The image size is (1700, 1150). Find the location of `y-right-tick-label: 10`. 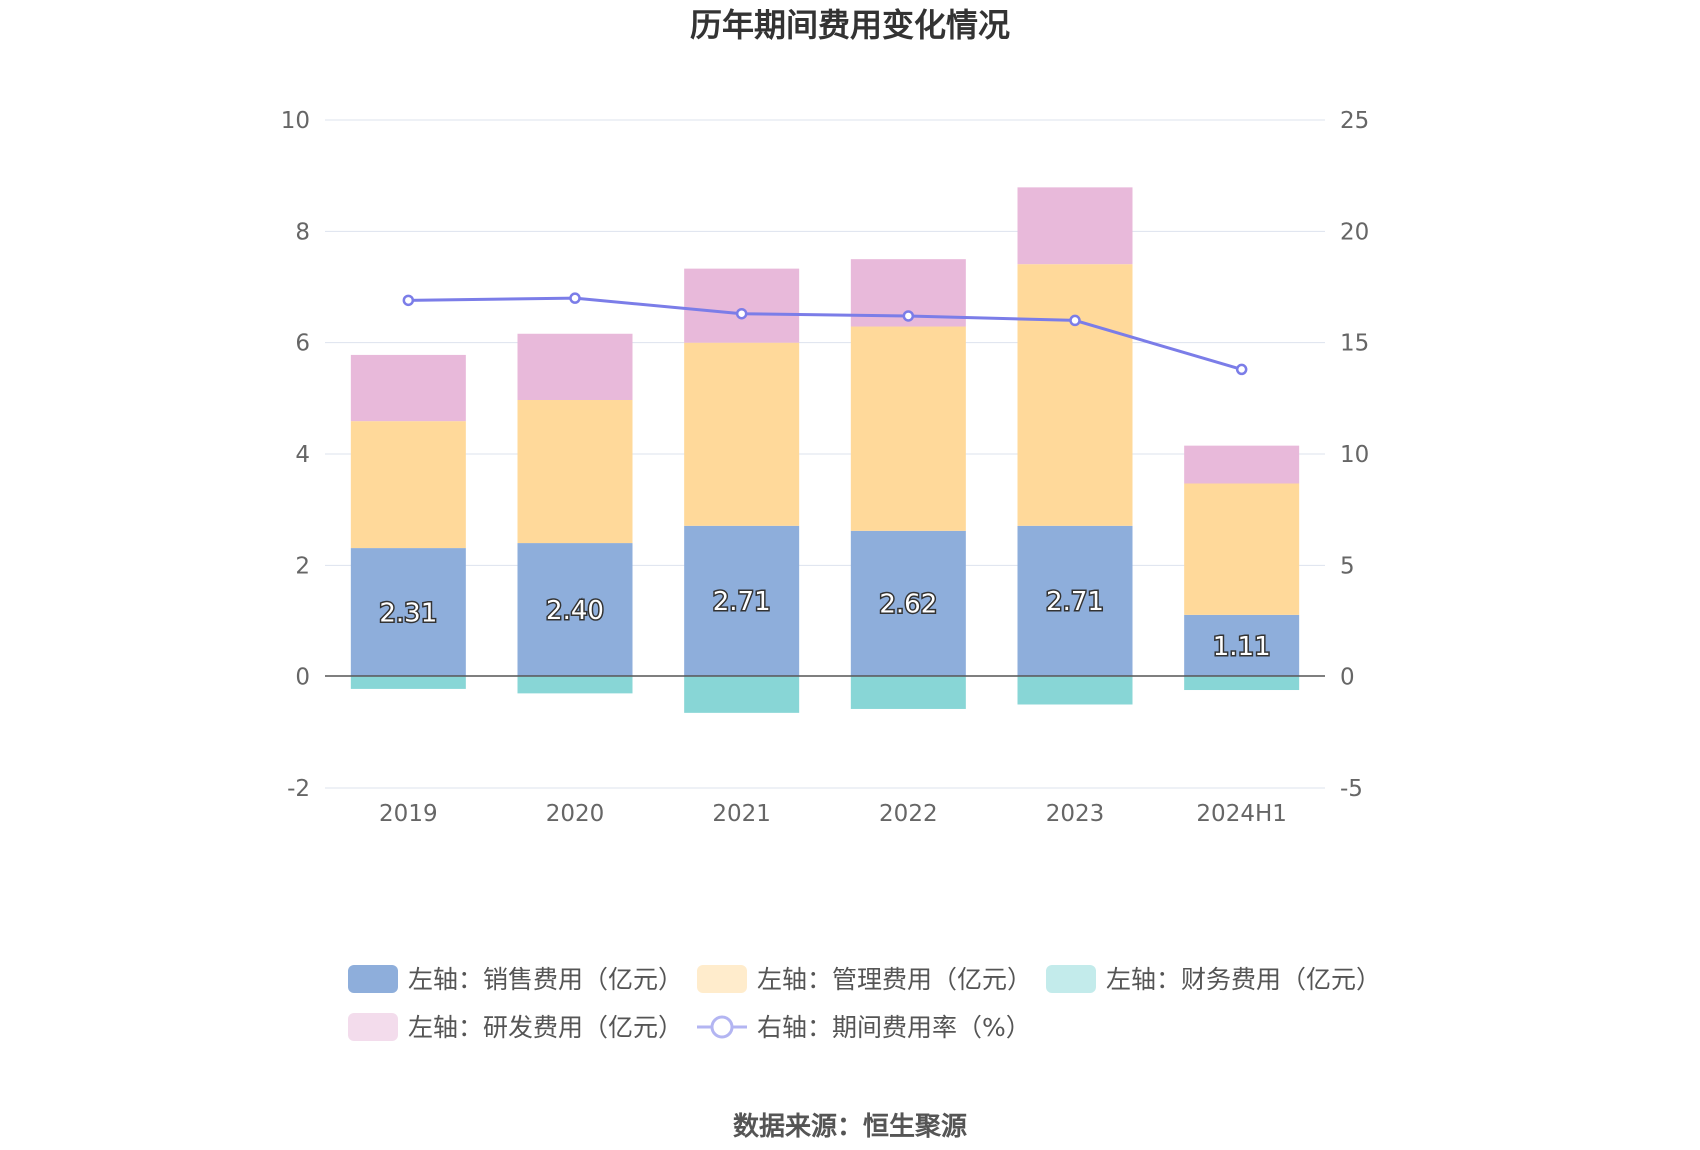

y-right-tick-label: 10 is located at coordinates (1354, 455).